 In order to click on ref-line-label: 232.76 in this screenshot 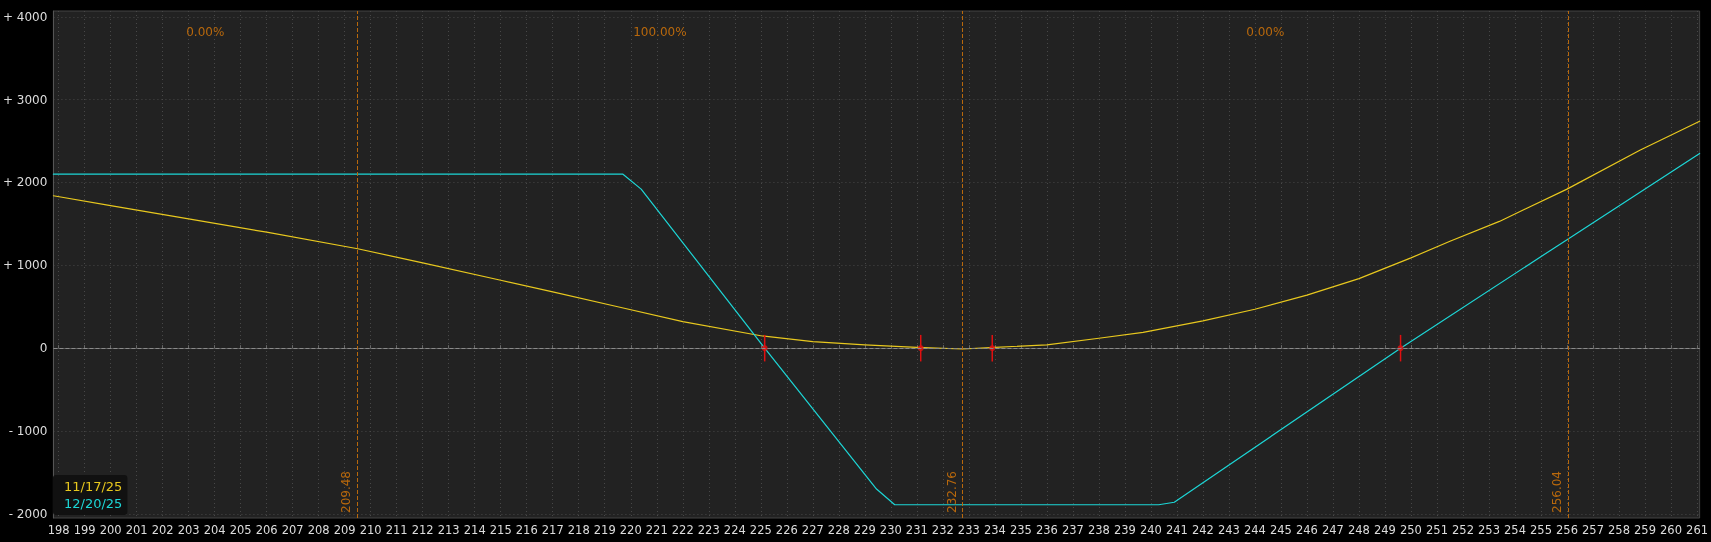, I will do `click(951, 492)`.